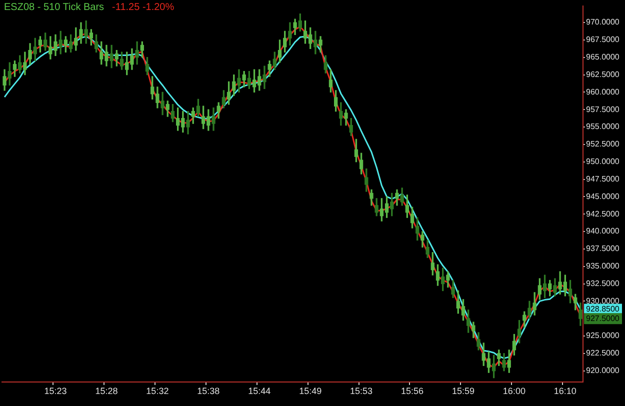 The height and width of the screenshot is (406, 625). What do you see at coordinates (603, 196) in the screenshot?
I see `y-tick-label: 945.0000` at bounding box center [603, 196].